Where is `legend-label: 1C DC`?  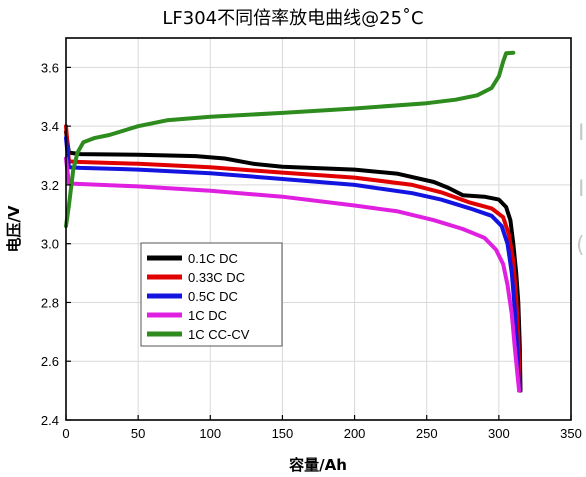
legend-label: 1C DC is located at coordinates (207, 315).